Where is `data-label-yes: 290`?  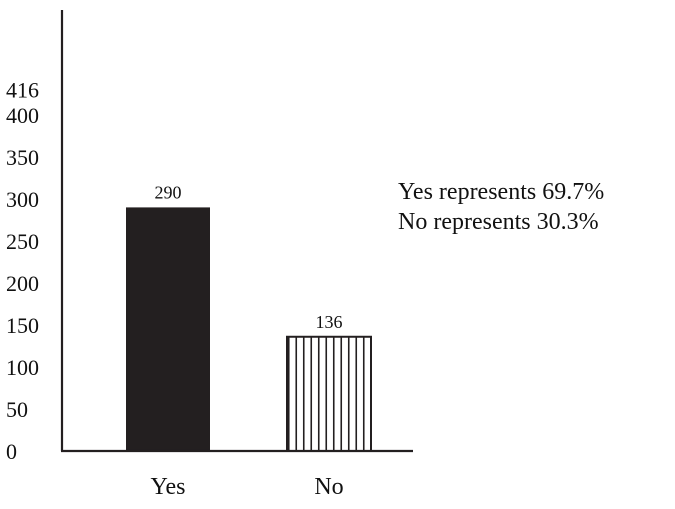
data-label-yes: 290 is located at coordinates (168, 192).